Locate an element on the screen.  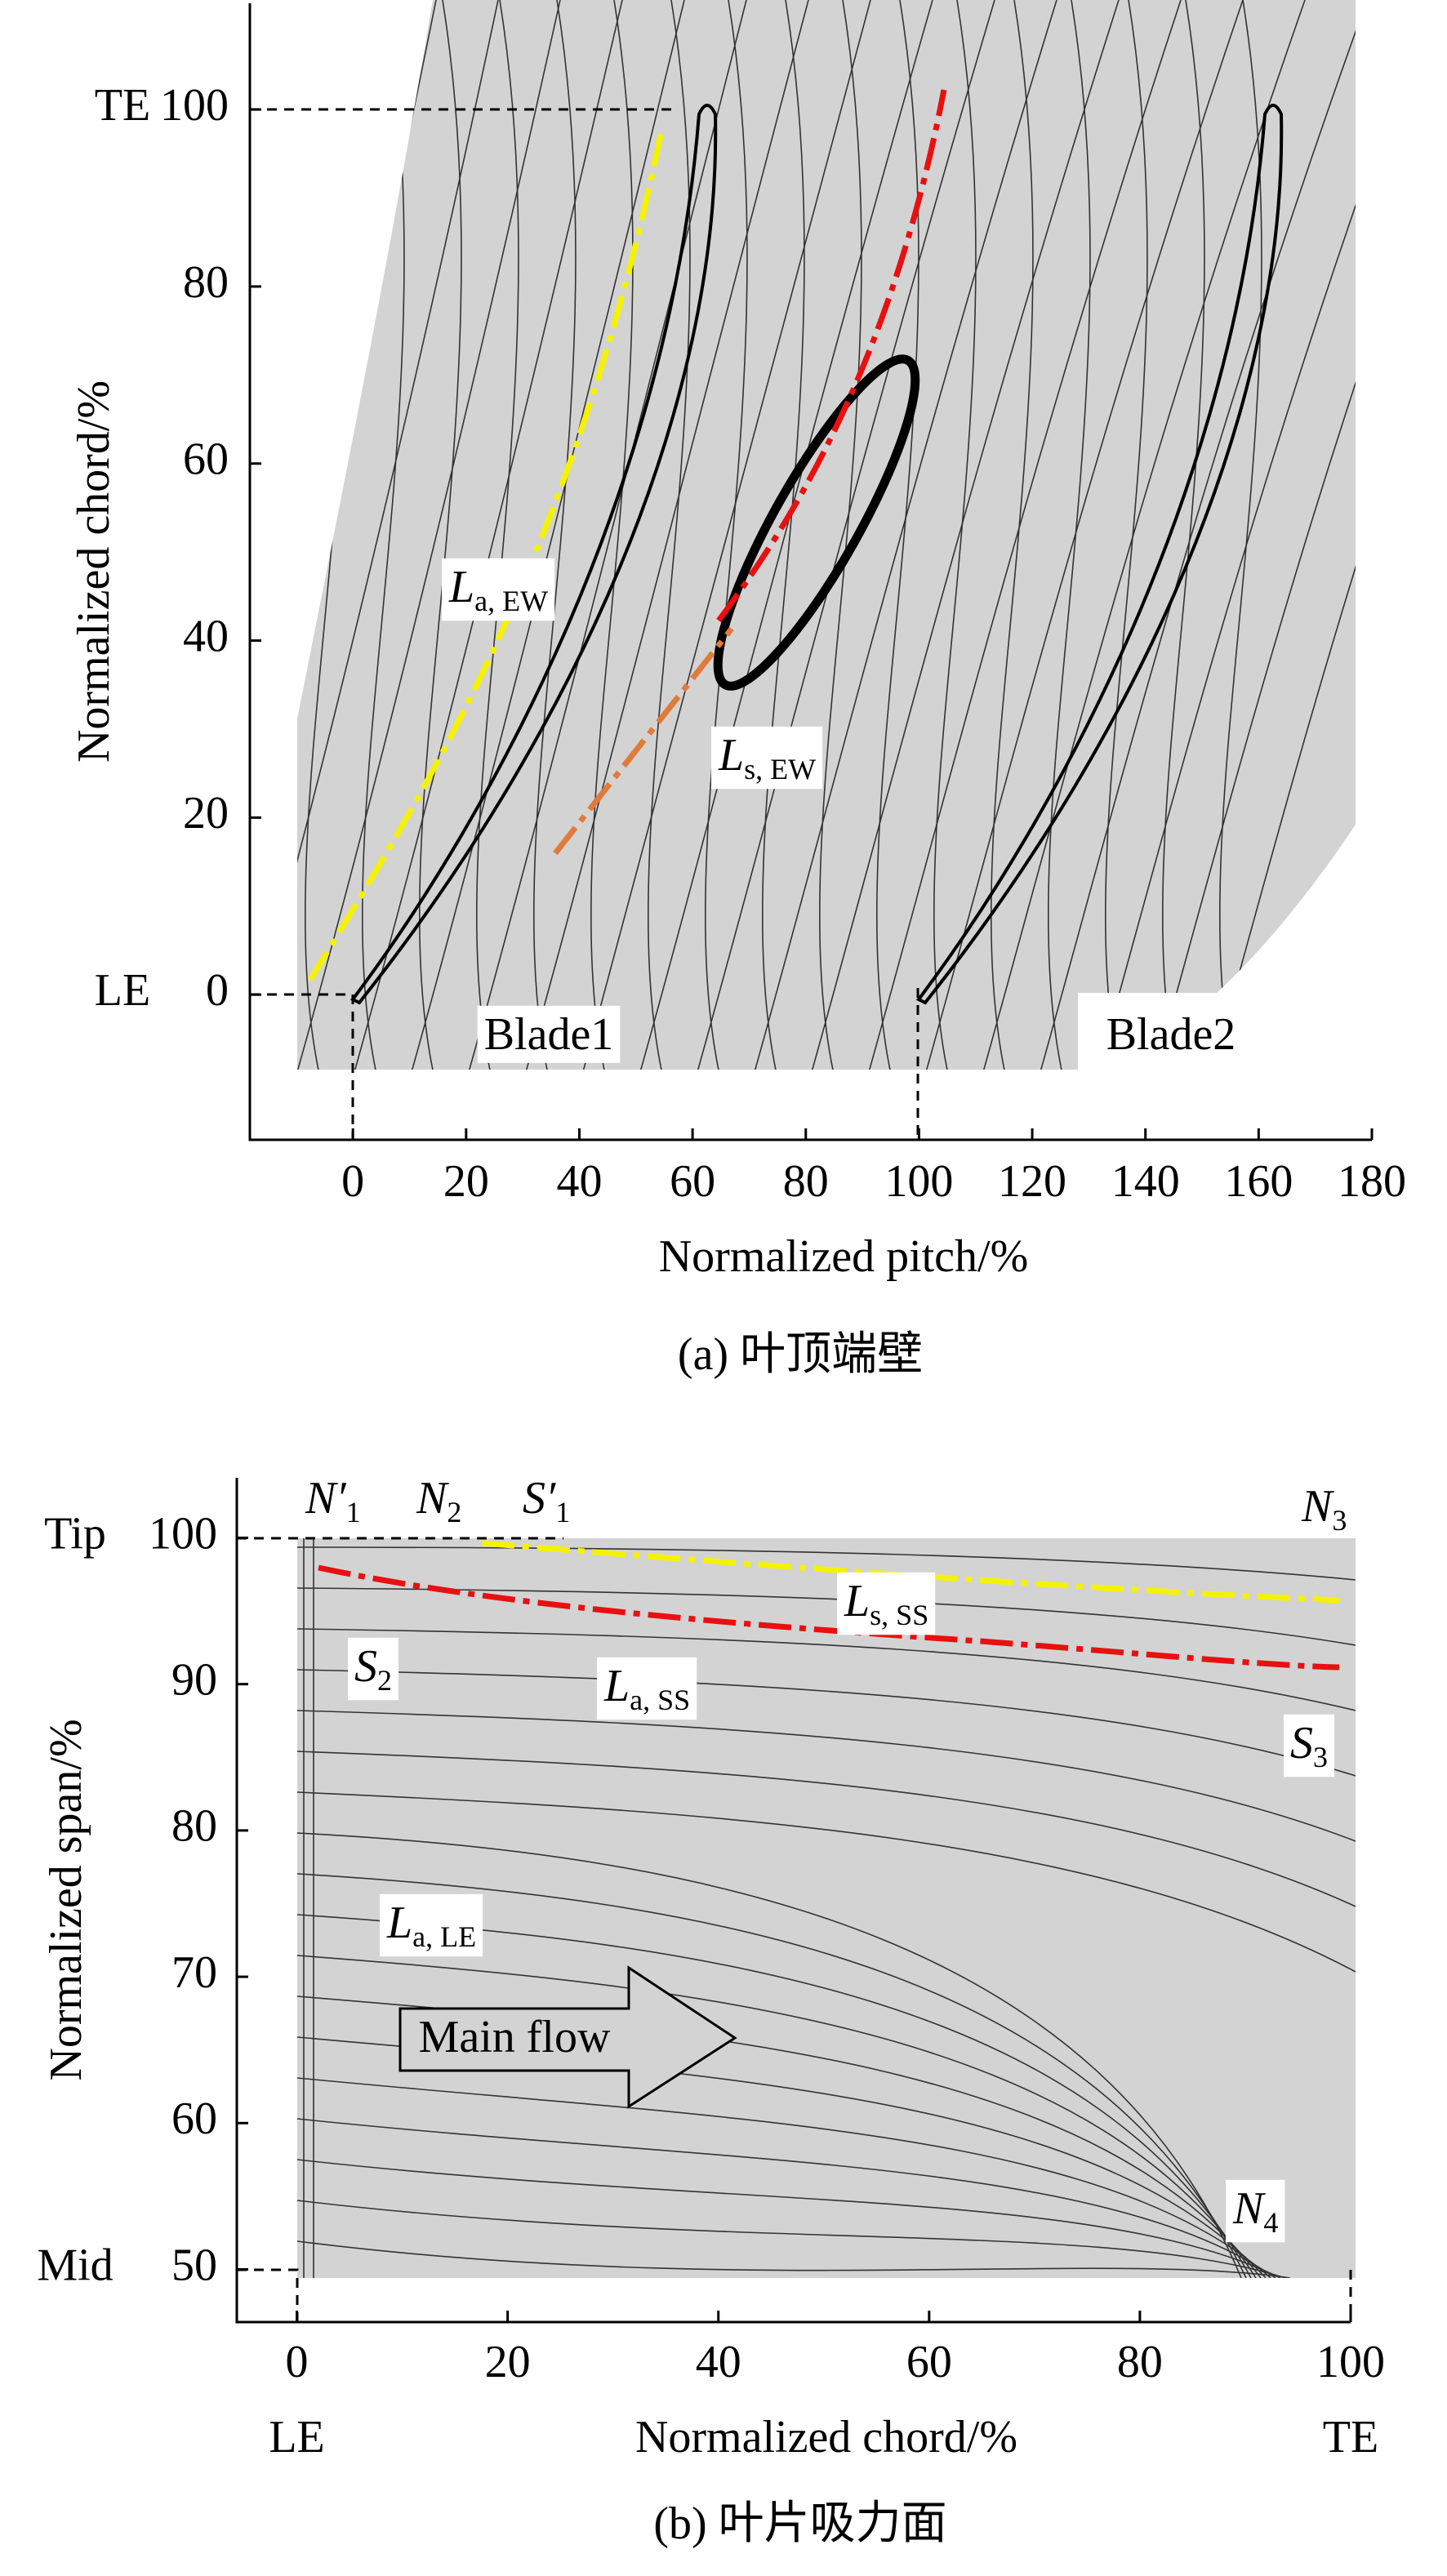
annotation-sub: 4 is located at coordinates (1271, 2222).